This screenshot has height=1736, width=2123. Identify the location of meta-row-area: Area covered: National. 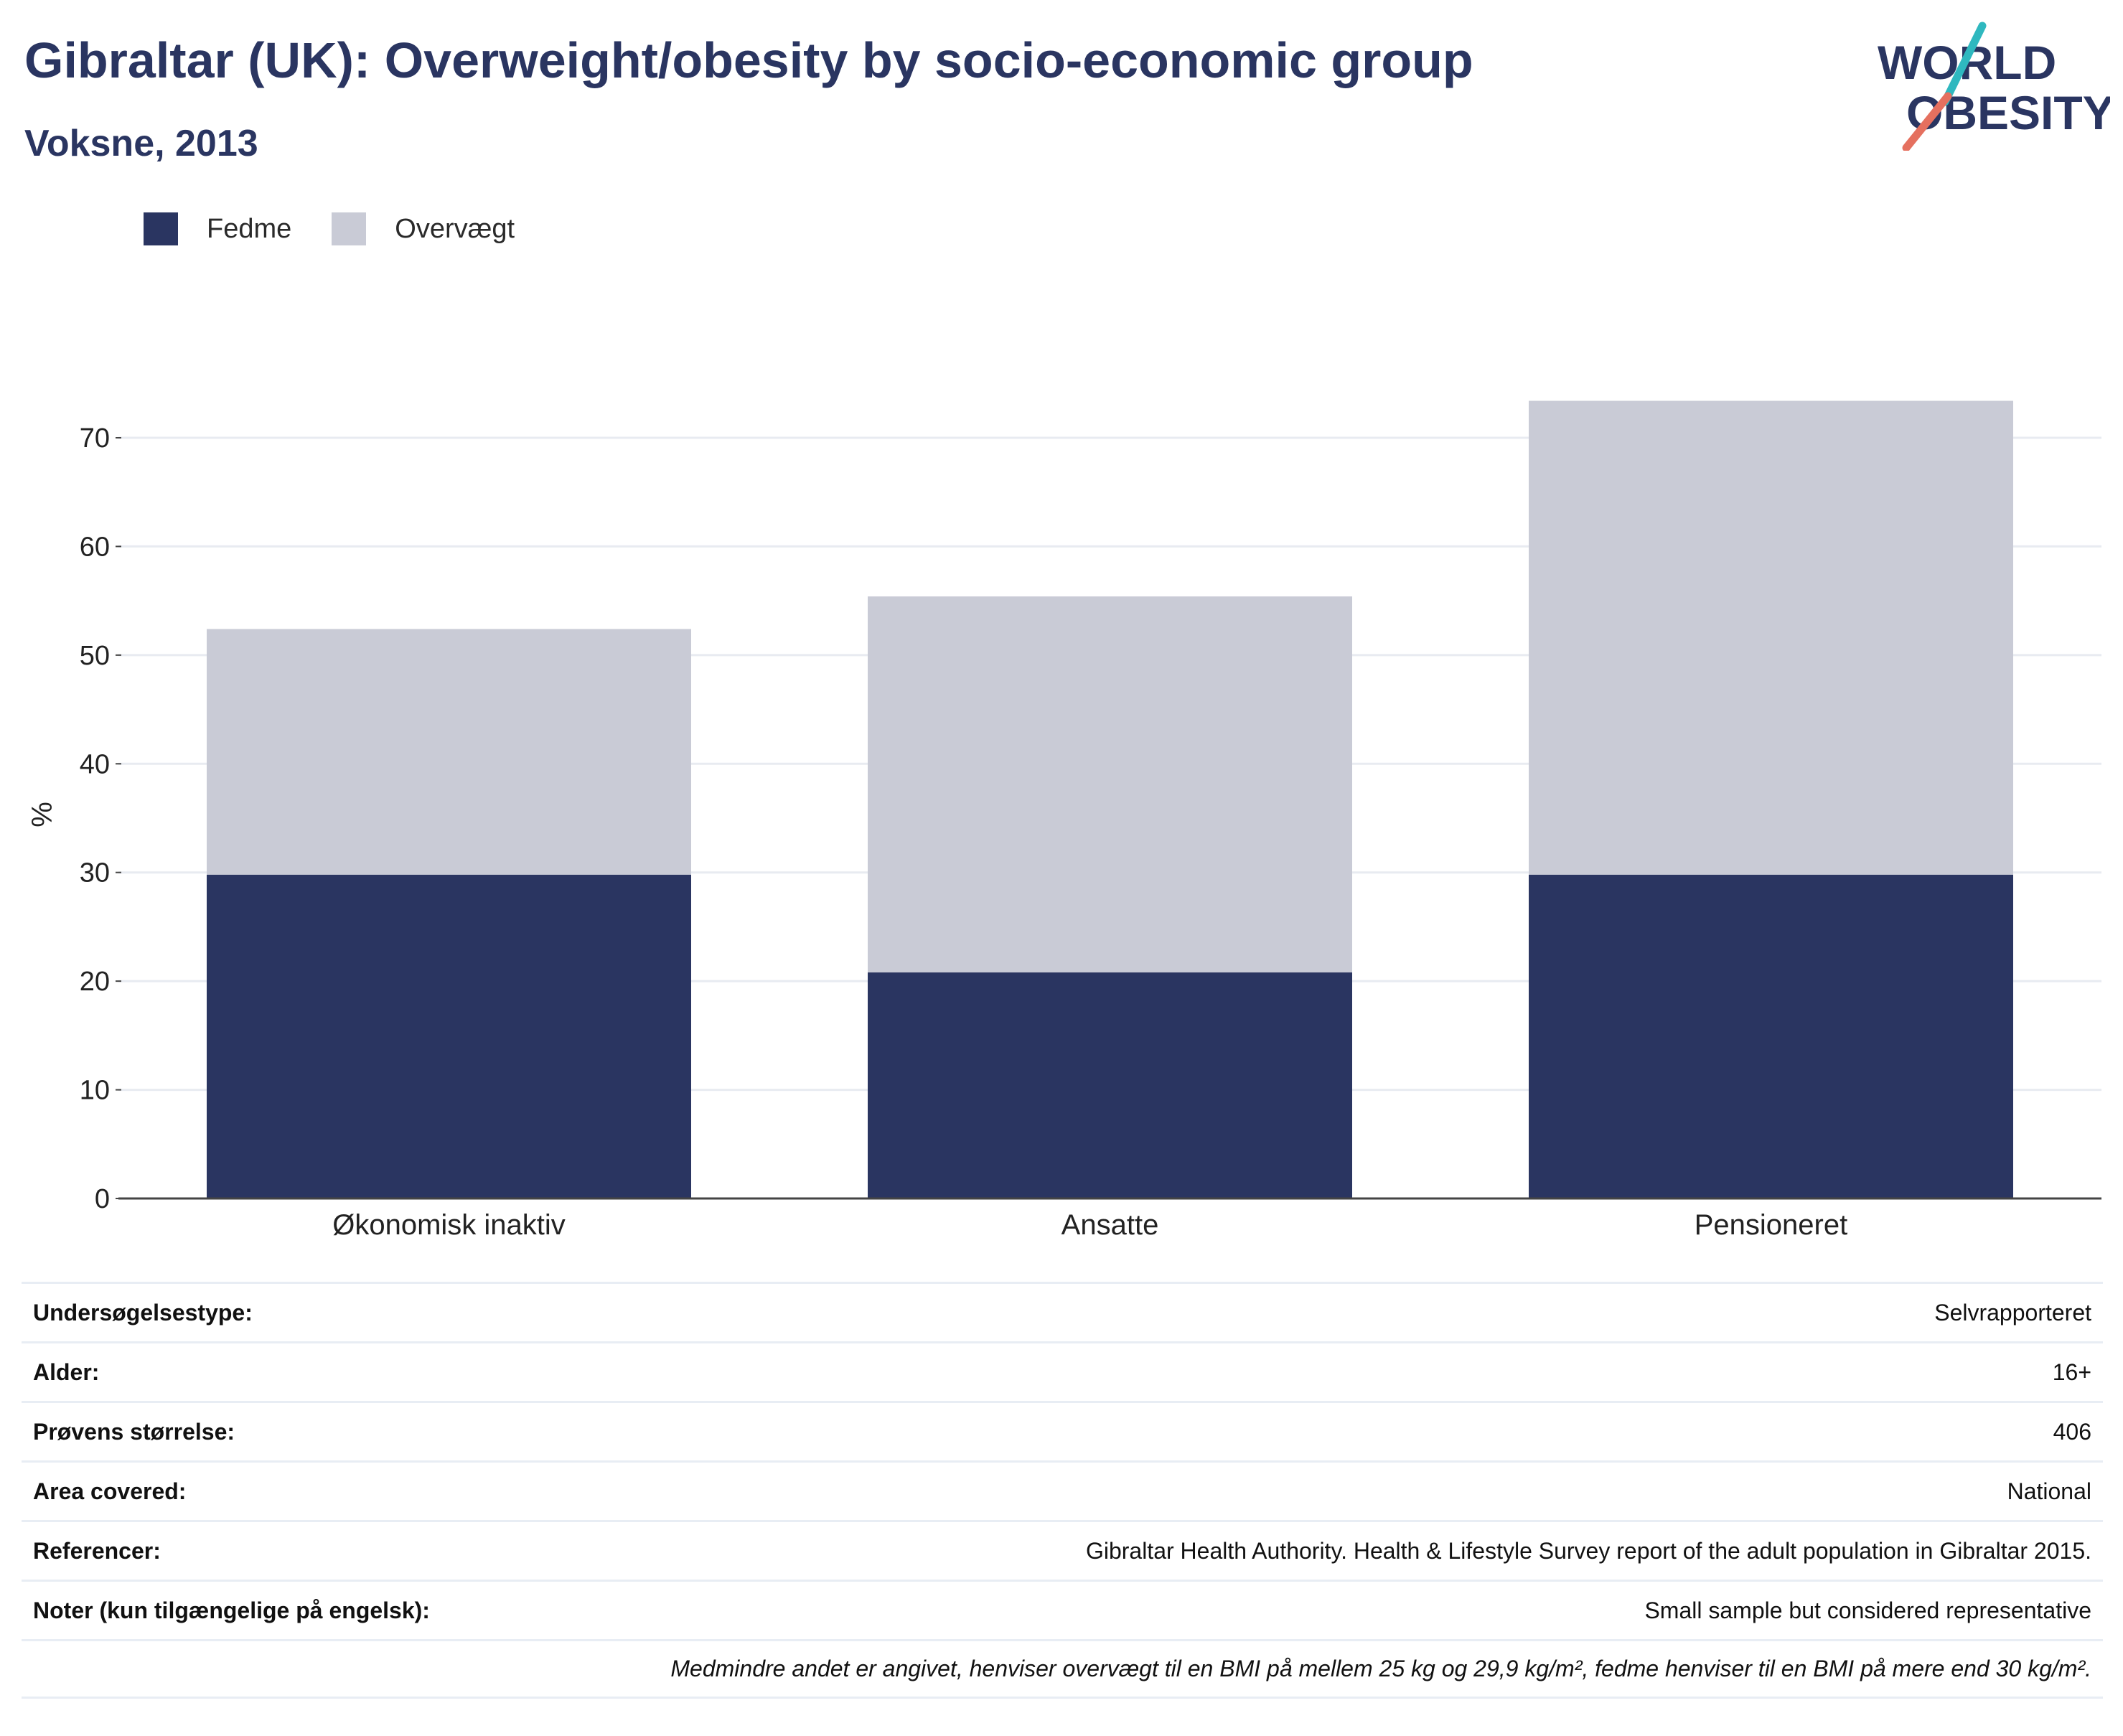
(1062, 1490).